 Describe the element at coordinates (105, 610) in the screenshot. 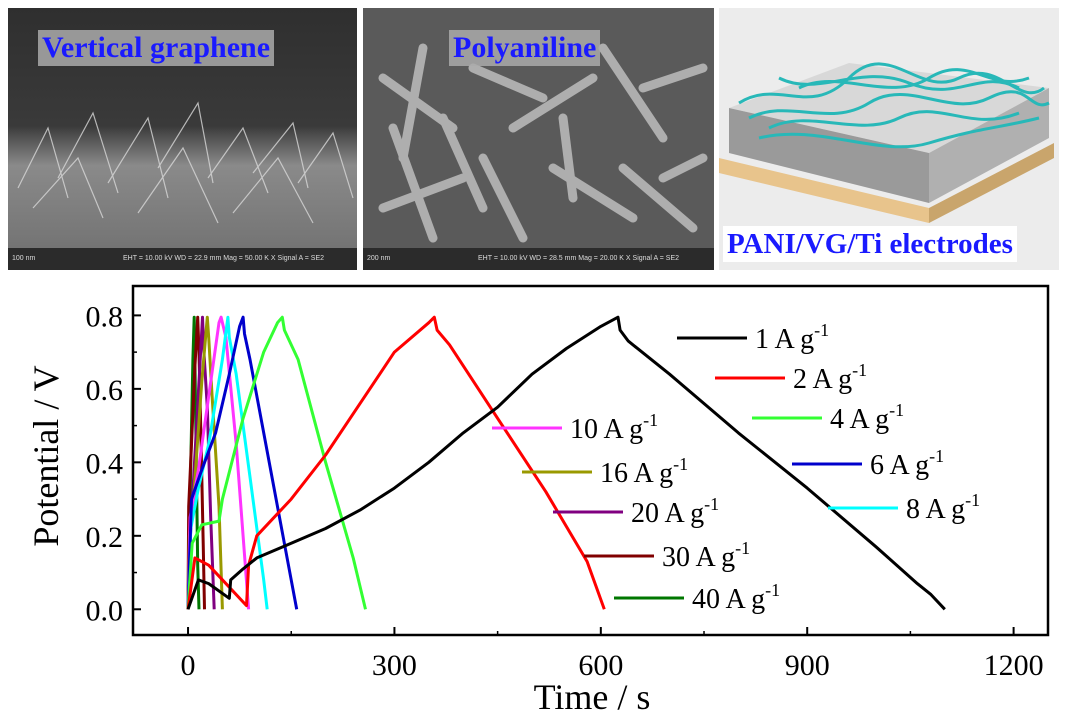

I see `y-tick-label: 0.0` at that location.